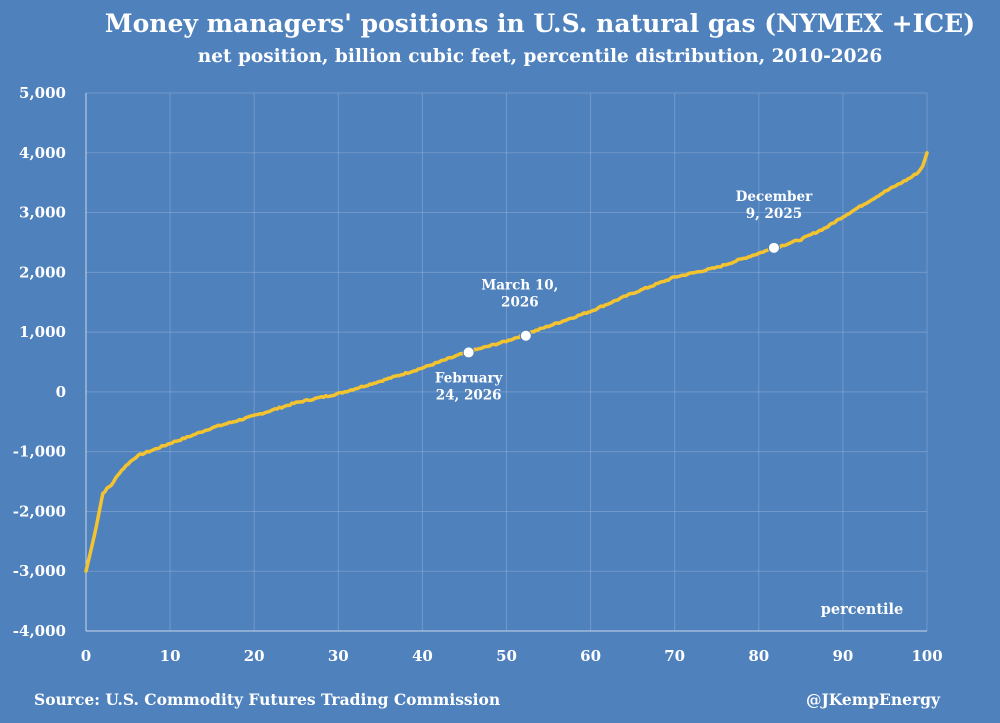 The width and height of the screenshot is (1000, 723). I want to click on x-tick-label: 20, so click(254, 656).